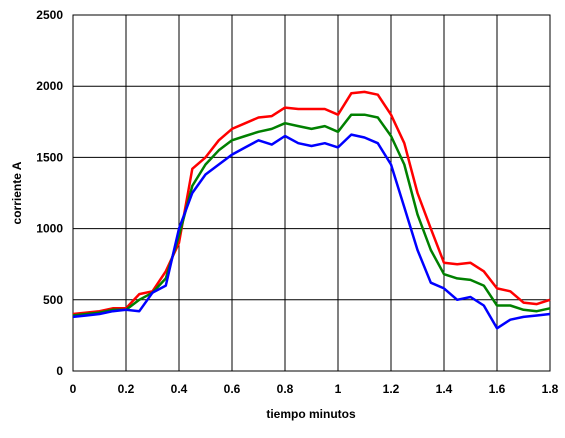 This screenshot has height=438, width=565. What do you see at coordinates (49, 157) in the screenshot?
I see `y-tick-label: 1500` at bounding box center [49, 157].